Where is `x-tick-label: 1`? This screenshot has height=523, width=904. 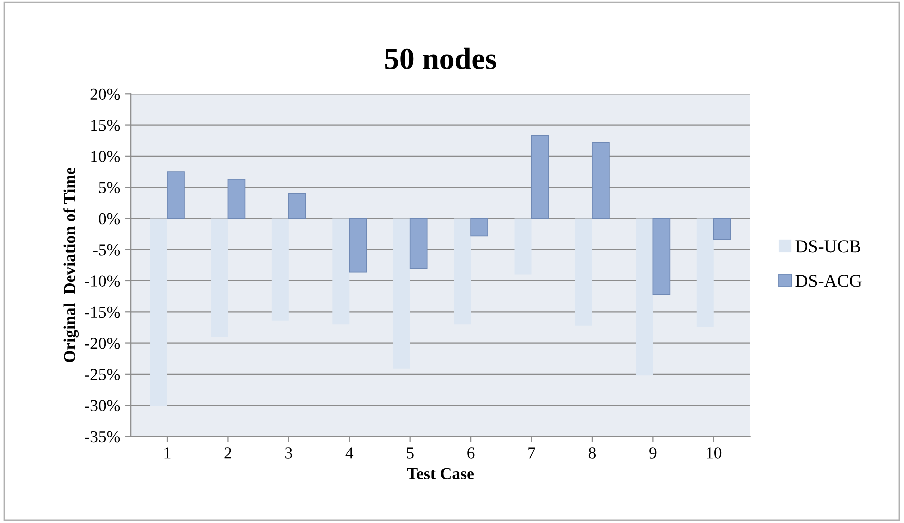
x-tick-label: 1 is located at coordinates (167, 453).